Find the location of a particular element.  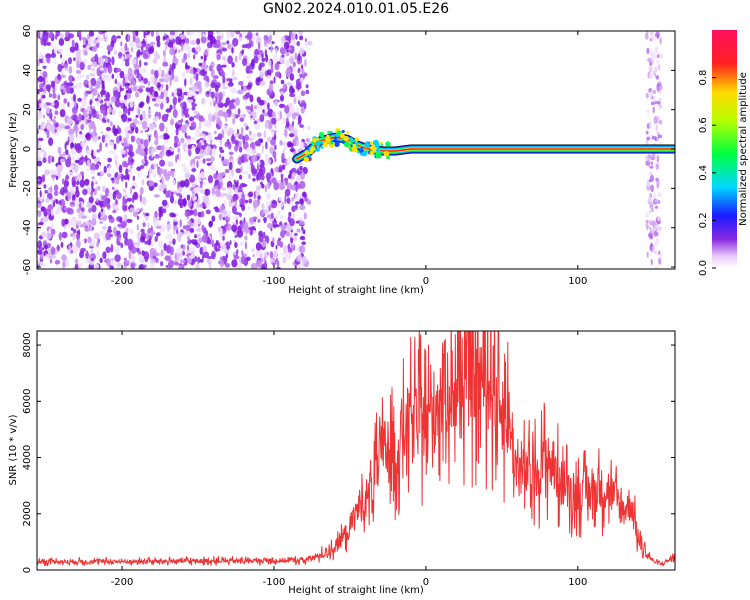

top-x-tick-label: 100 is located at coordinates (577, 281).